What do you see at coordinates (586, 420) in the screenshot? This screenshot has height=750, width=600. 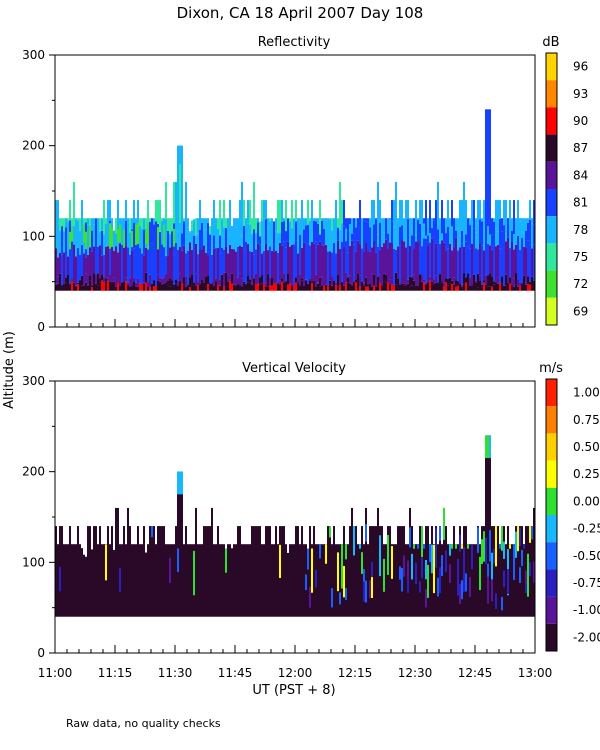 I see `colorbar-tick-label: 0.75` at bounding box center [586, 420].